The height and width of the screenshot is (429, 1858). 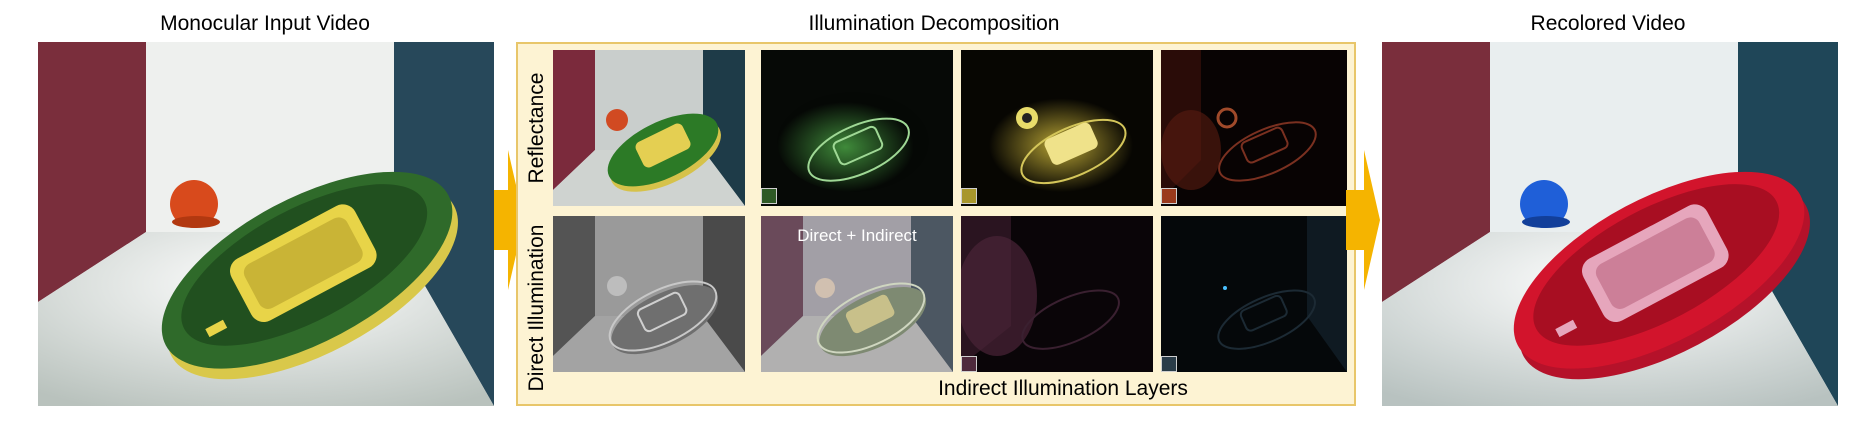 I want to click on indirect-layers-label: Indirect Illumination Layers, so click(x=1063, y=388).